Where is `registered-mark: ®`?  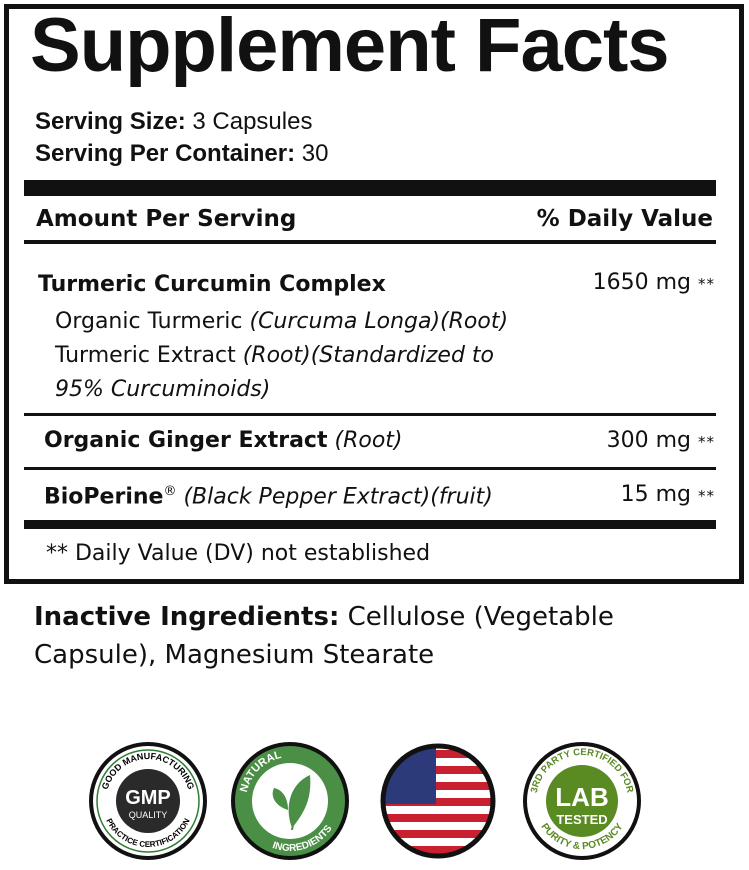
registered-mark: ® is located at coordinates (170, 491).